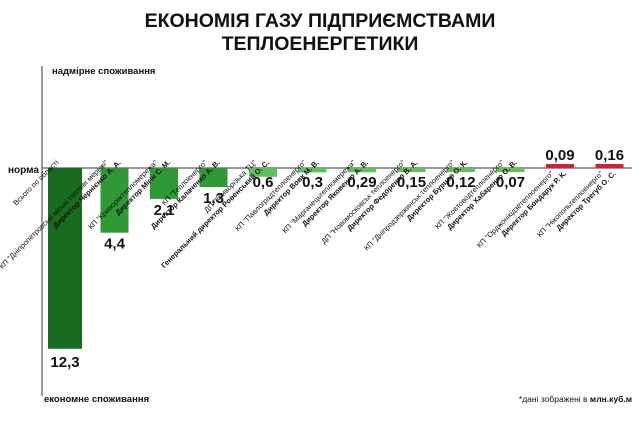 The height and width of the screenshot is (421, 640). I want to click on norm-label: норма, so click(23, 170).